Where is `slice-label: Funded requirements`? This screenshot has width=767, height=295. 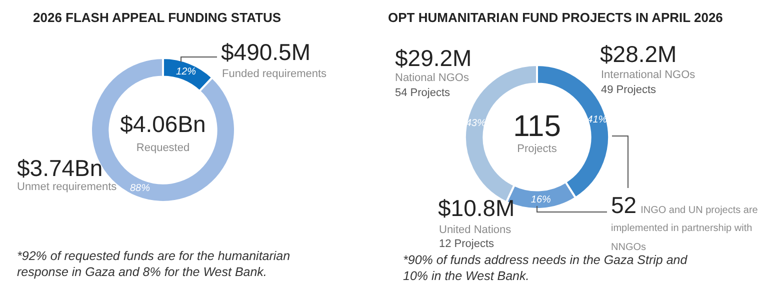
slice-label: Funded requirements is located at coordinates (274, 74).